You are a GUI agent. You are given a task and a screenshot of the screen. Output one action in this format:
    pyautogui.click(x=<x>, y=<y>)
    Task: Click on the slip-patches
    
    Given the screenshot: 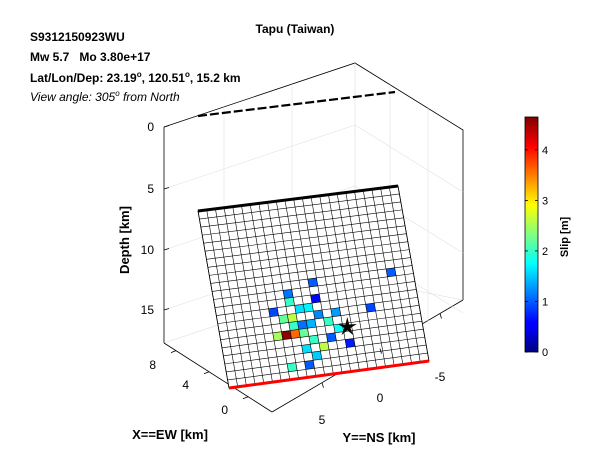 What is the action you would take?
    pyautogui.click(x=332, y=319)
    